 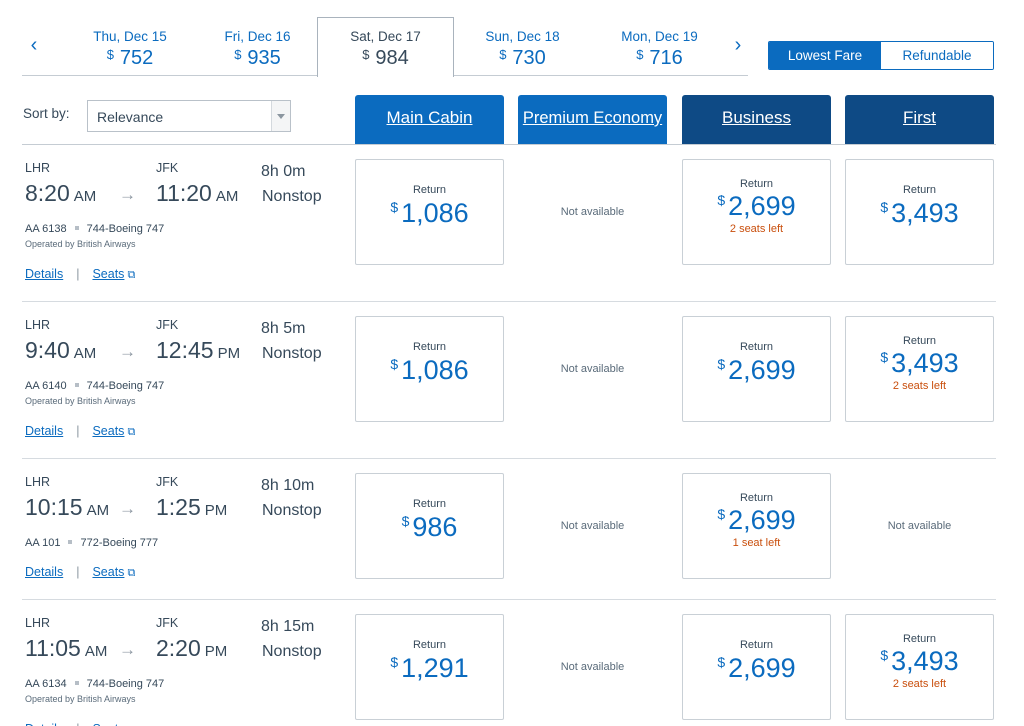 I want to click on caret-down-icon, so click(x=281, y=116).